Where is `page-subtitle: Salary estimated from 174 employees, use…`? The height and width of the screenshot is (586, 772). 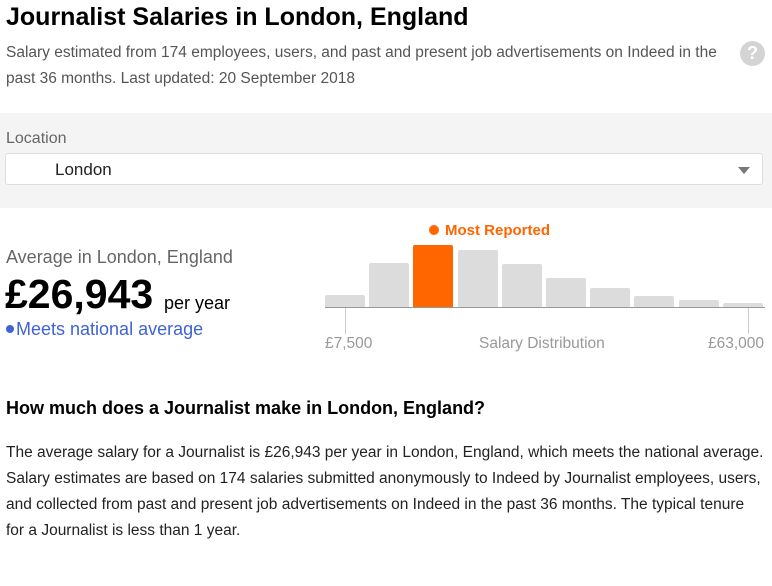
page-subtitle: Salary estimated from 174 employees, use… is located at coordinates (361, 65).